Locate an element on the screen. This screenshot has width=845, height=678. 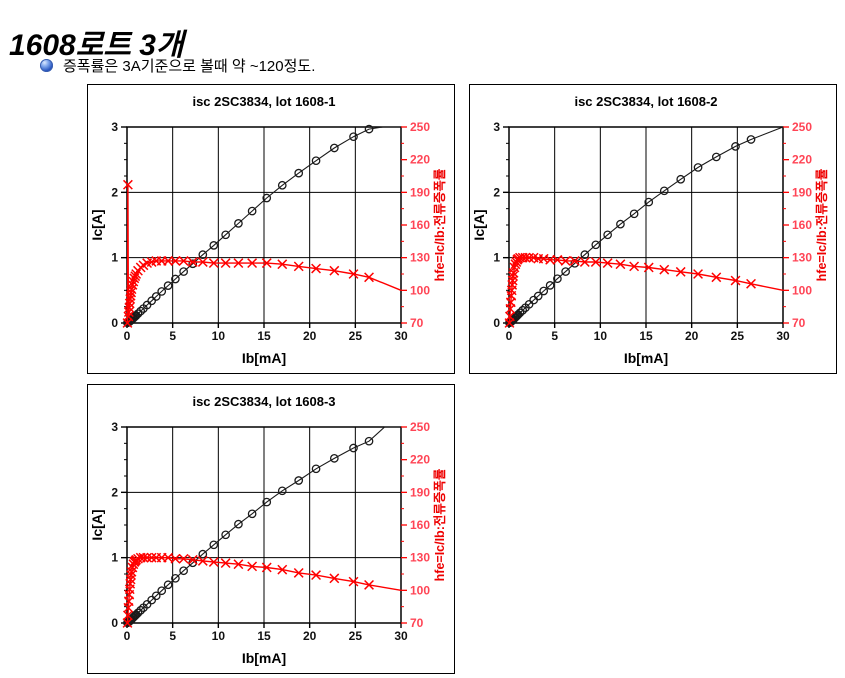
svg-text: isc 2SC3834, lot 1608-3 is located at coordinates (263, 401).